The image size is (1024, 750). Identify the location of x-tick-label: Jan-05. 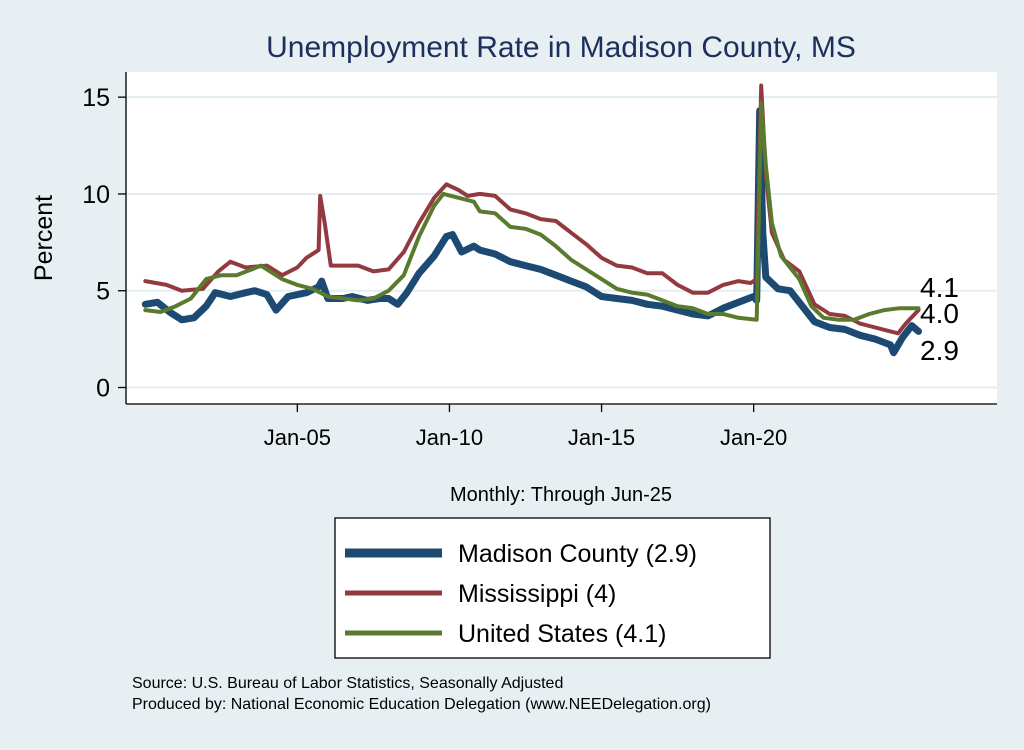
(297, 437).